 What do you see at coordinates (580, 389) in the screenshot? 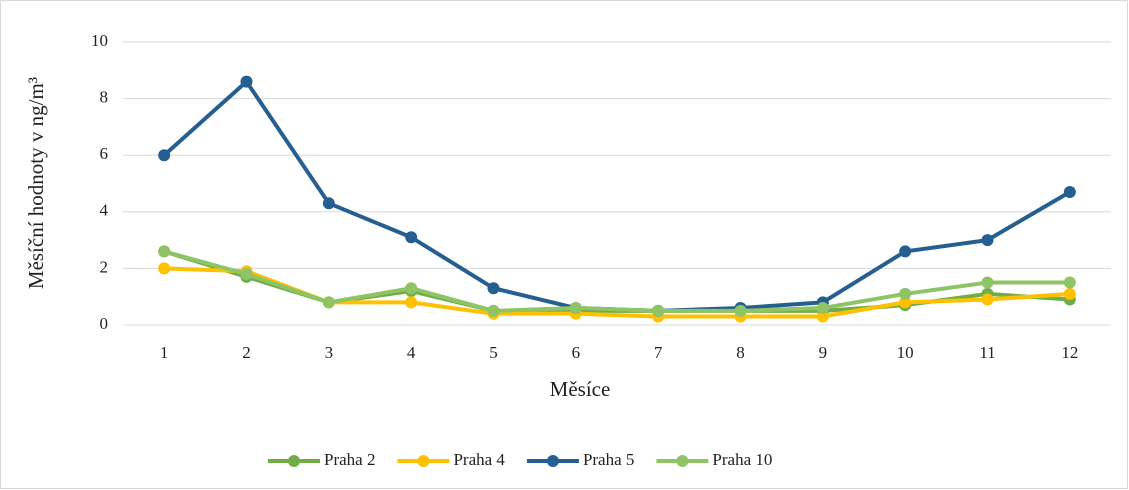
I see `x-axis-title: Měsíce` at bounding box center [580, 389].